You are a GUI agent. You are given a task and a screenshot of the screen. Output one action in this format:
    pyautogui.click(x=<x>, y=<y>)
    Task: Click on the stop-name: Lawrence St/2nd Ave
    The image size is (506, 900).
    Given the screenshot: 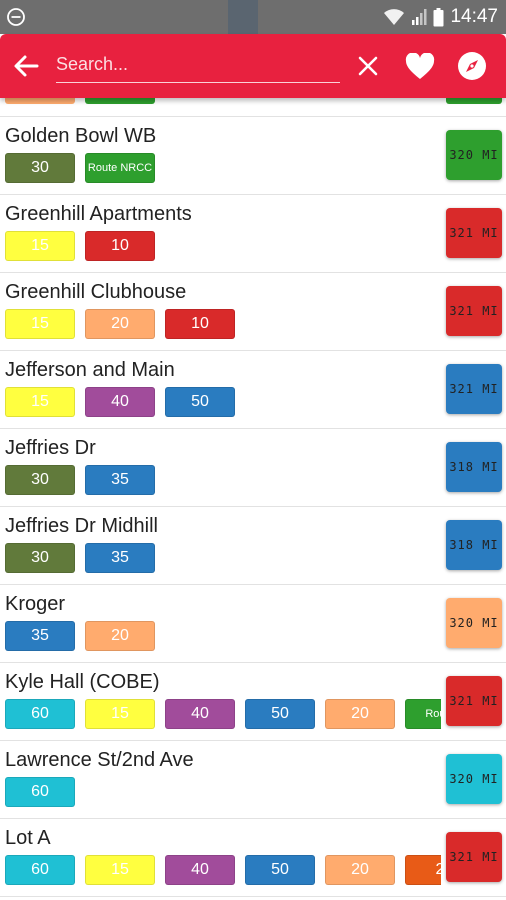 What is the action you would take?
    pyautogui.click(x=99, y=760)
    